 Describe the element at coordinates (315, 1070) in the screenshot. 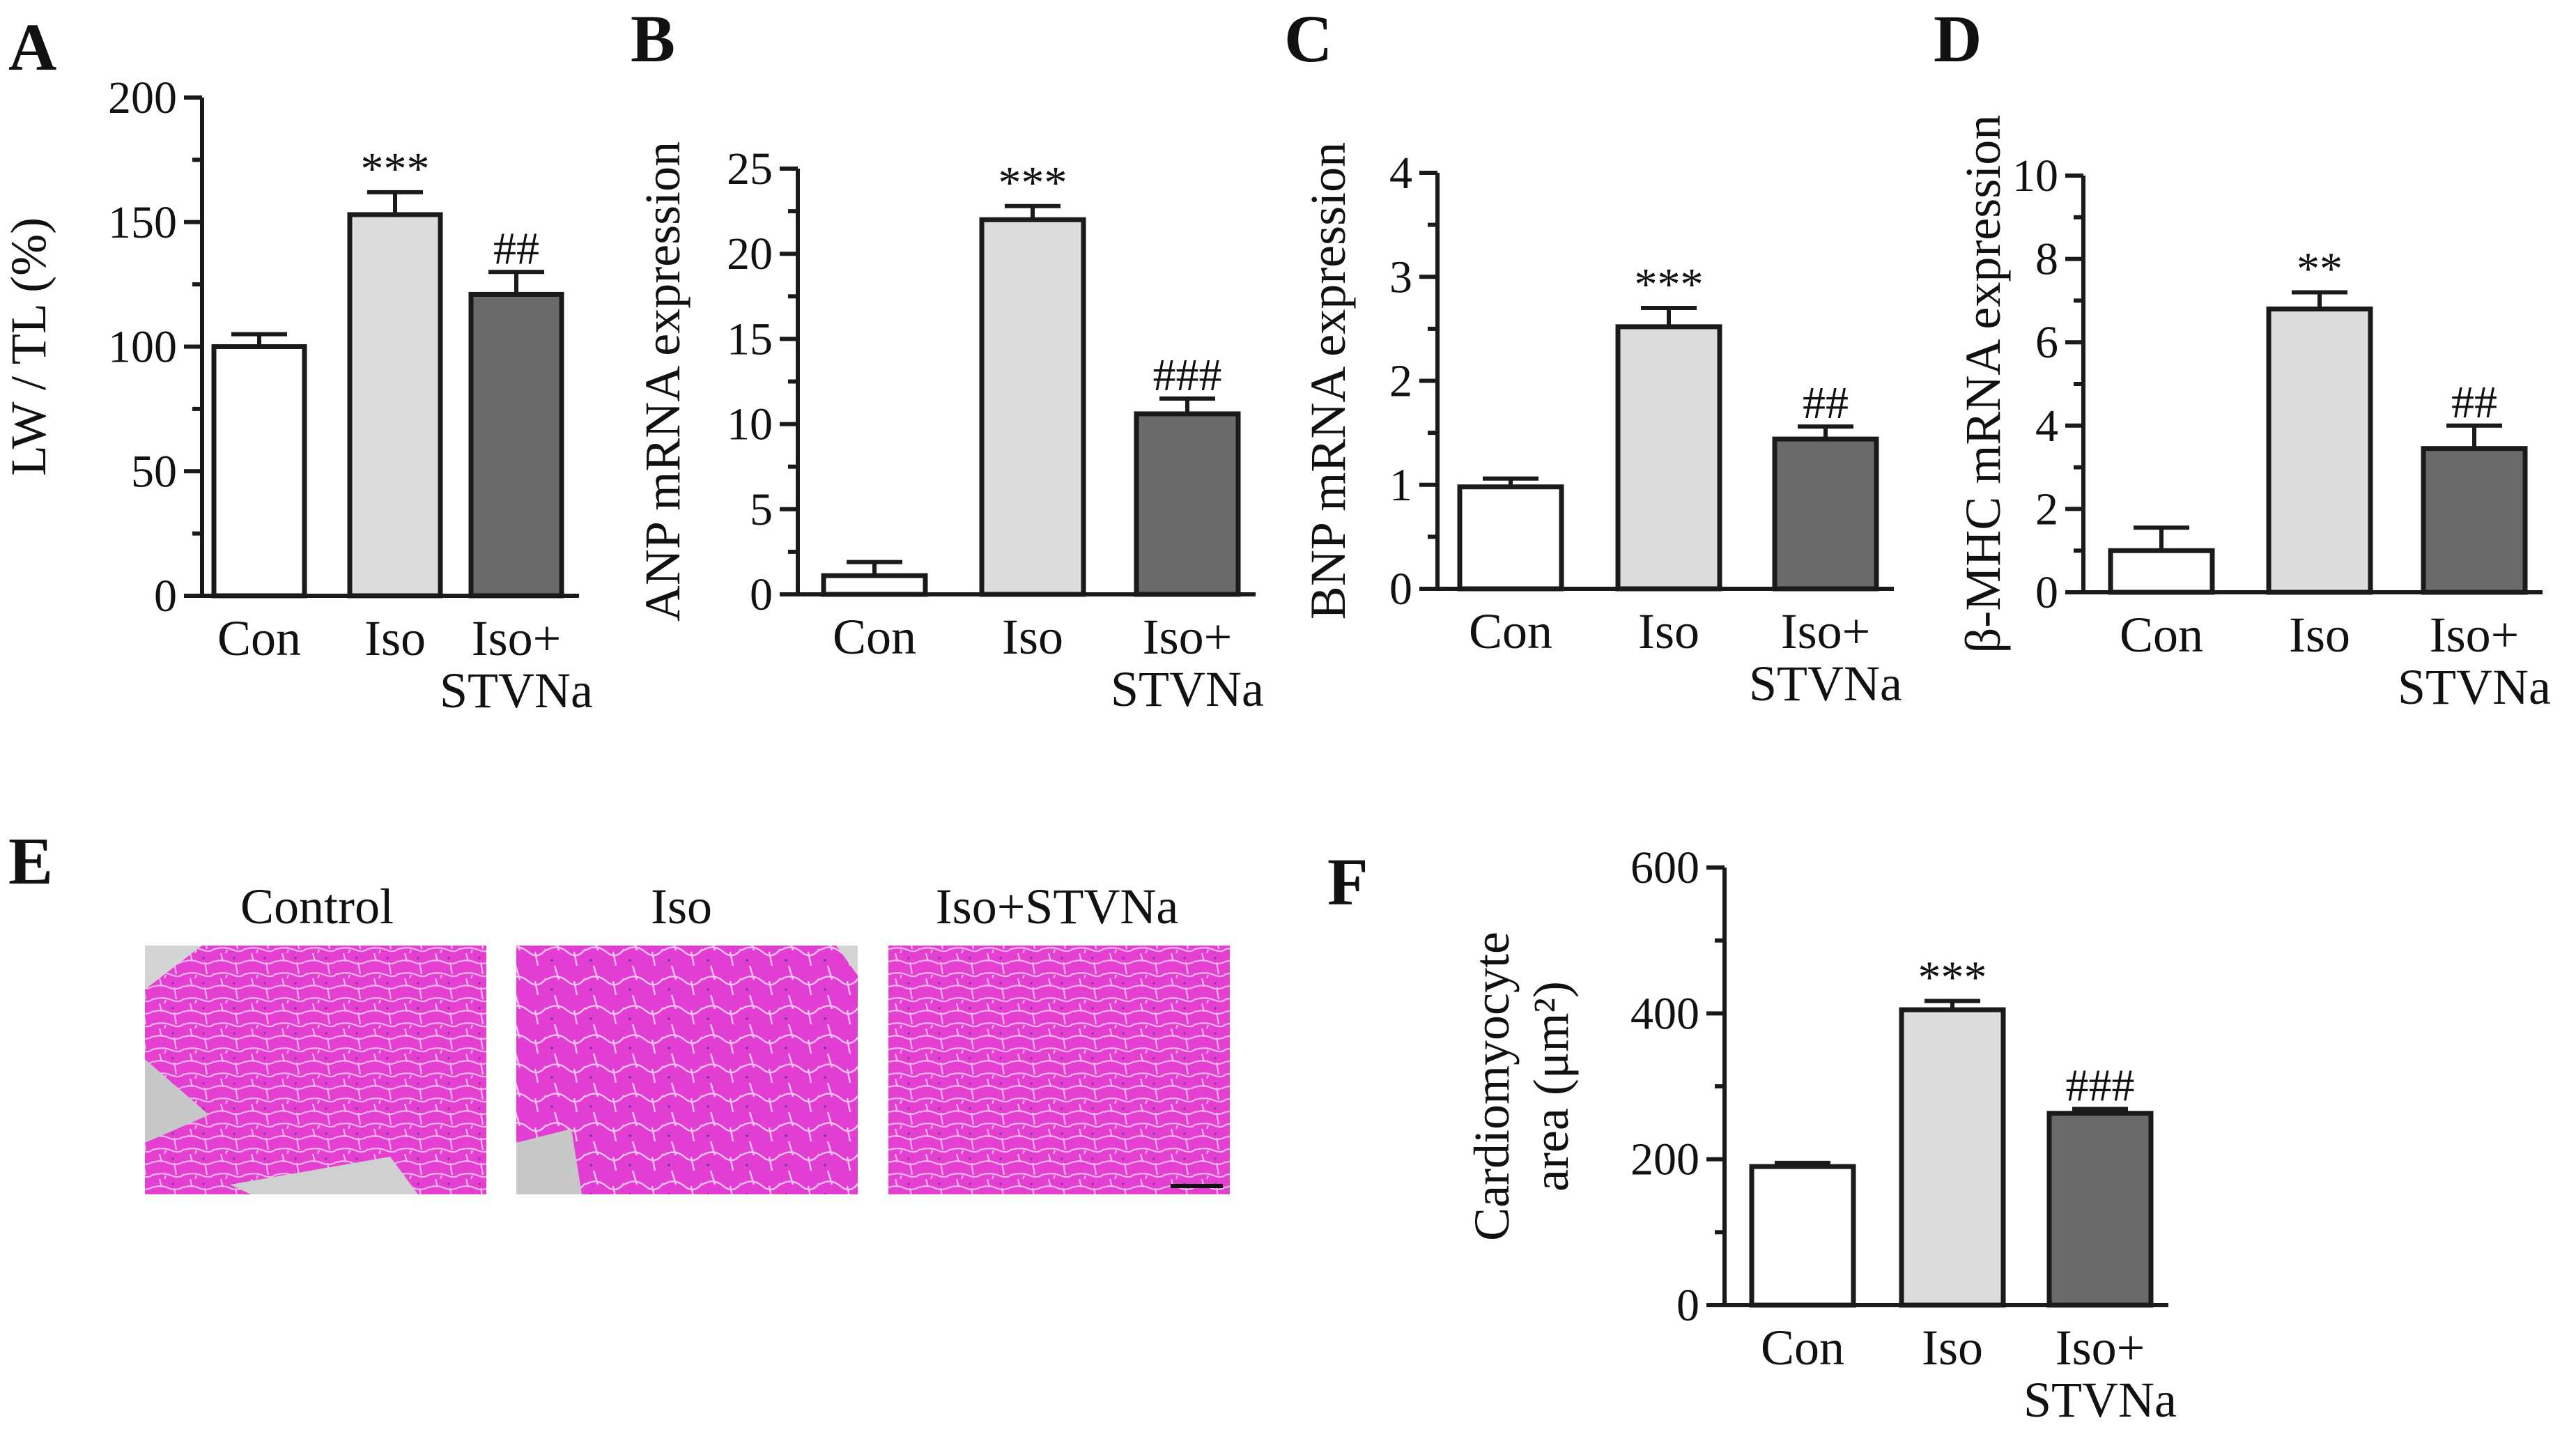

I see `histology-image-control` at that location.